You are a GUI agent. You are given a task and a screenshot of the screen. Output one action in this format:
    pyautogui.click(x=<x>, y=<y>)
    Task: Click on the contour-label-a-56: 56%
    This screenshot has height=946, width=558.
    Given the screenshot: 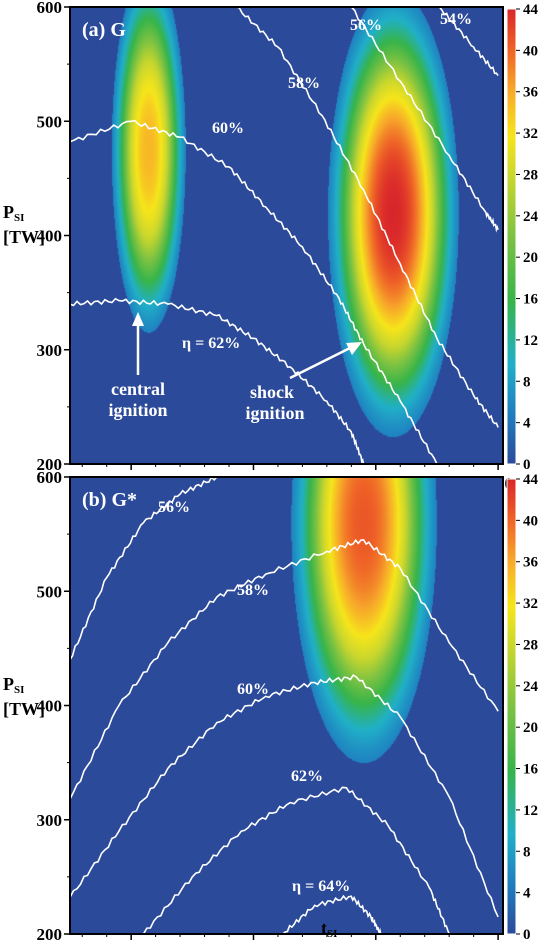 What is the action you would take?
    pyautogui.click(x=366, y=25)
    